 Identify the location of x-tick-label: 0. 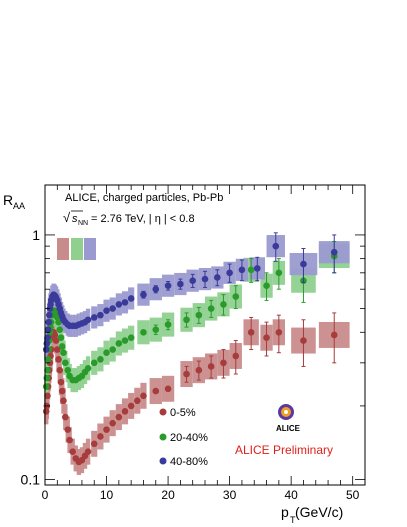
(45, 495).